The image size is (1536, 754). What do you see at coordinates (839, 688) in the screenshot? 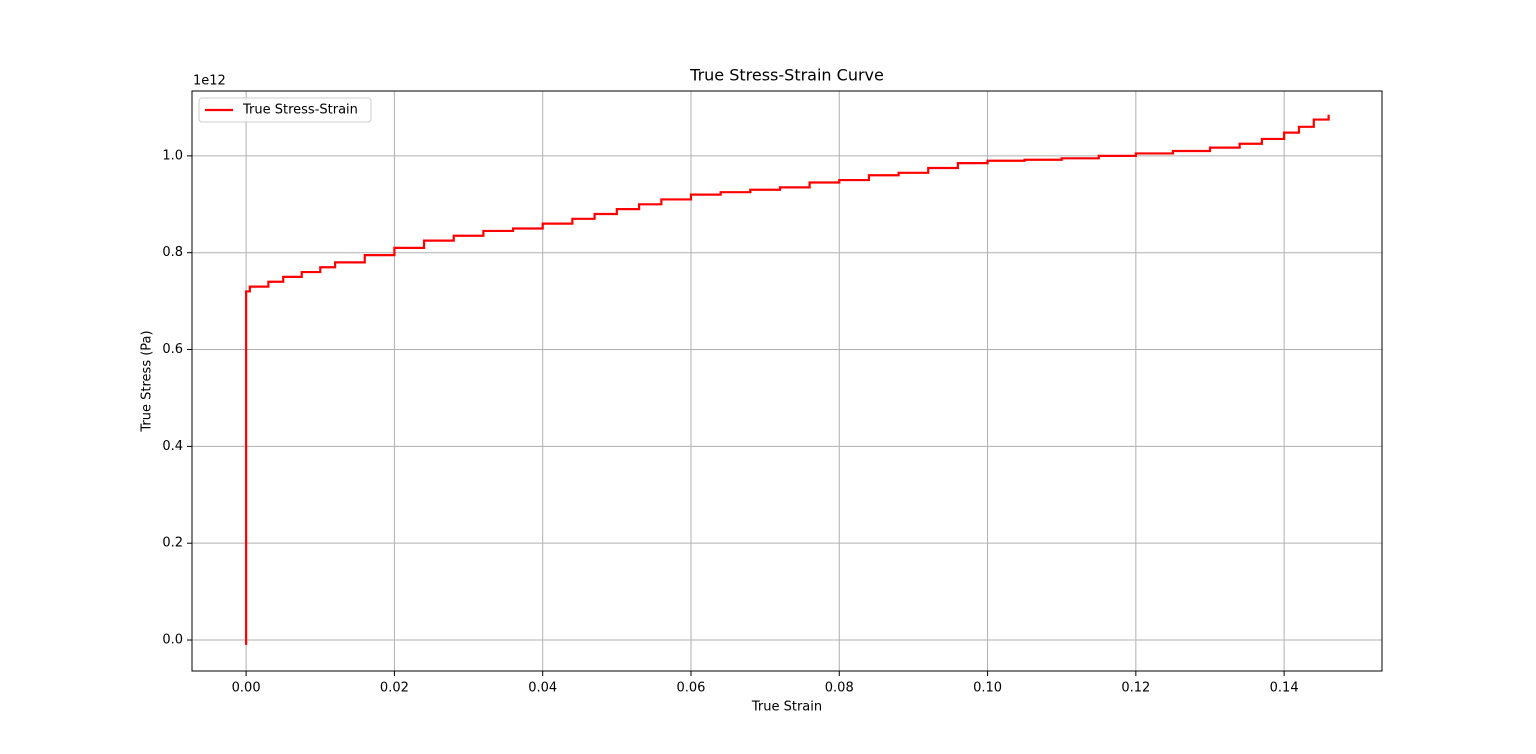
I see `x-tick-label: 0.08` at bounding box center [839, 688].